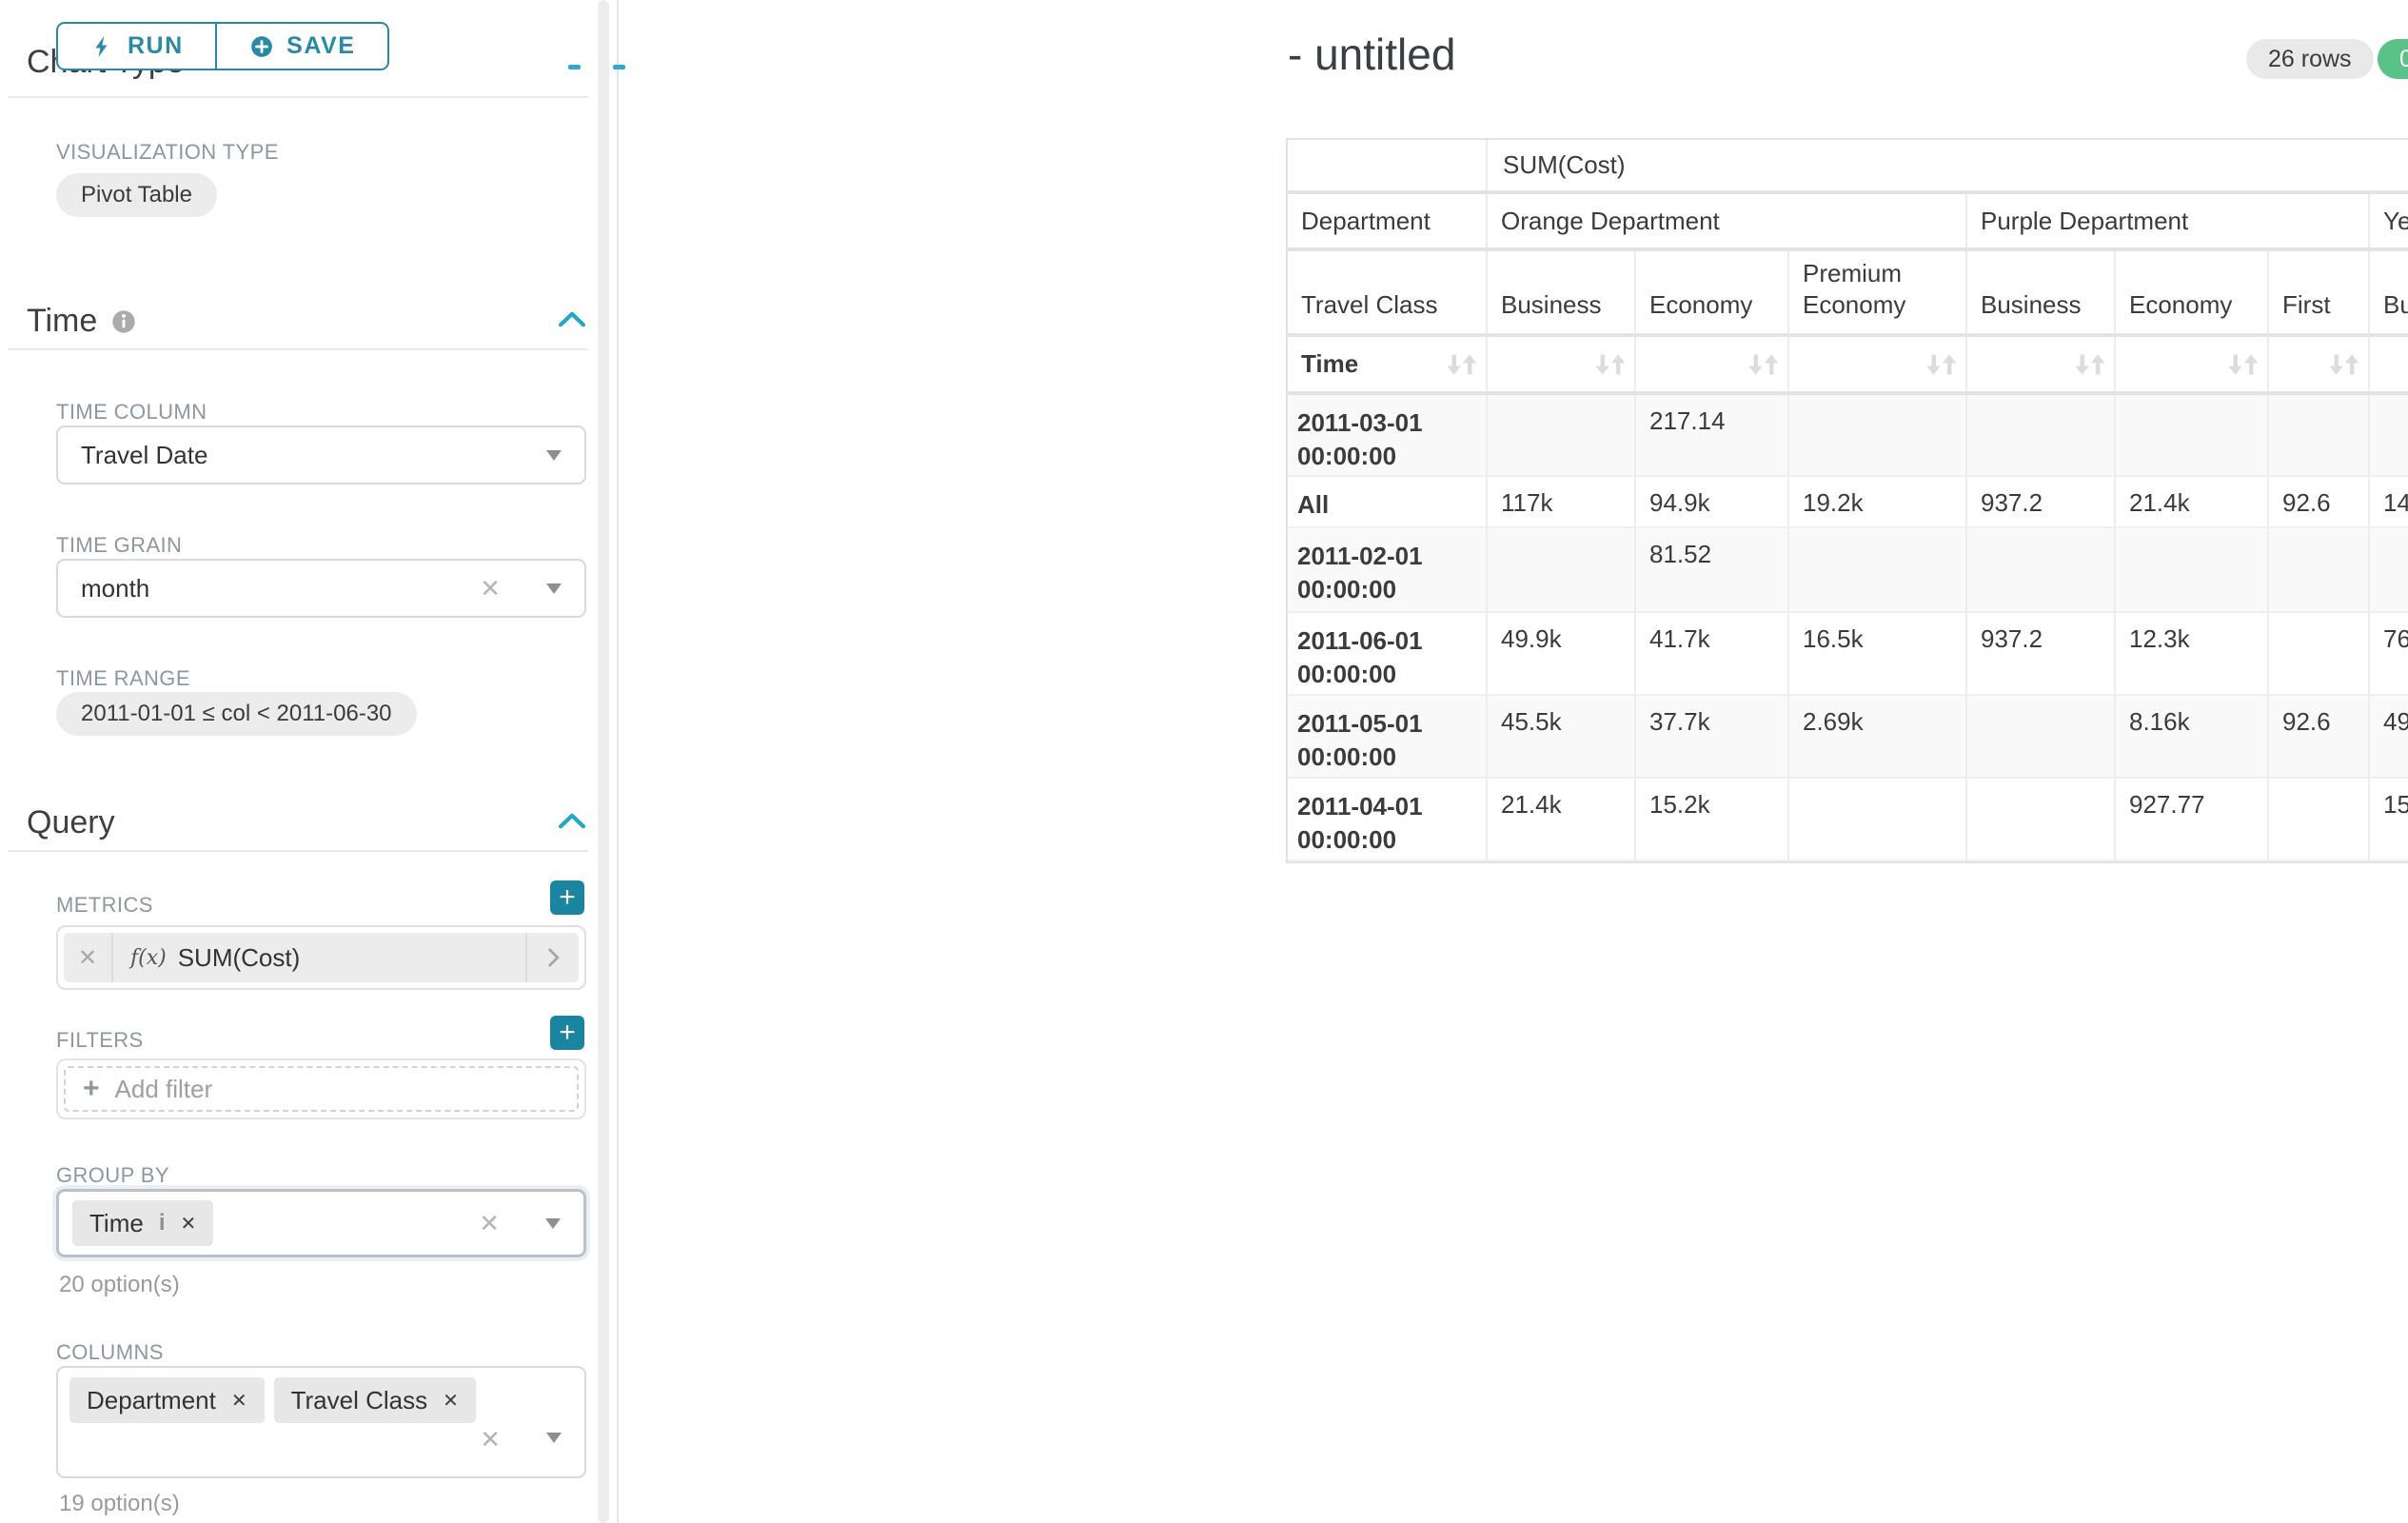 The image size is (2408, 1523). Describe the element at coordinates (131, 412) in the screenshot. I see `time-column-label: TIME COLUMN` at that location.